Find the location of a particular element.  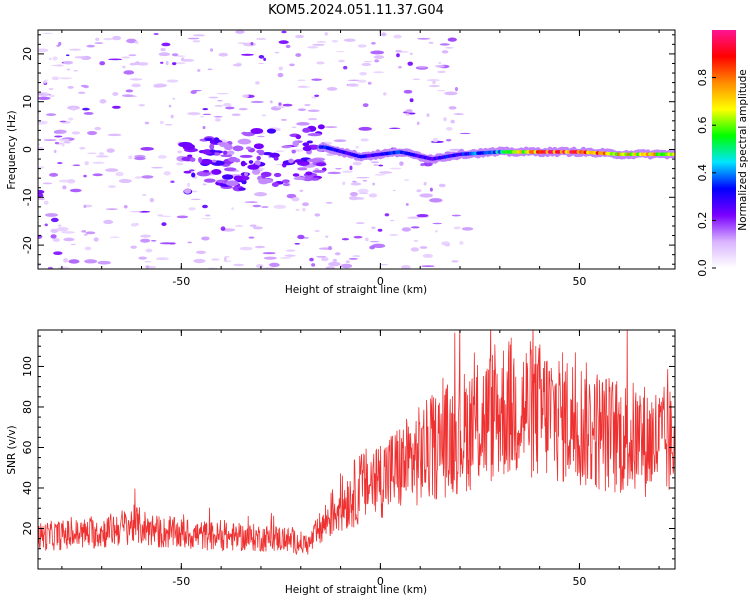

y-tick-label: 20 is located at coordinates (27, 54).